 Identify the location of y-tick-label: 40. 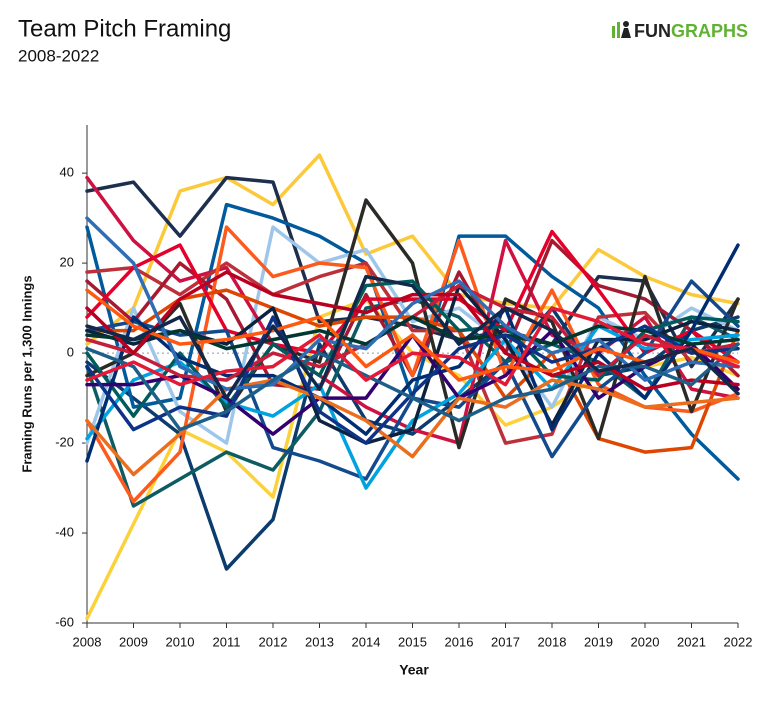
(67, 172).